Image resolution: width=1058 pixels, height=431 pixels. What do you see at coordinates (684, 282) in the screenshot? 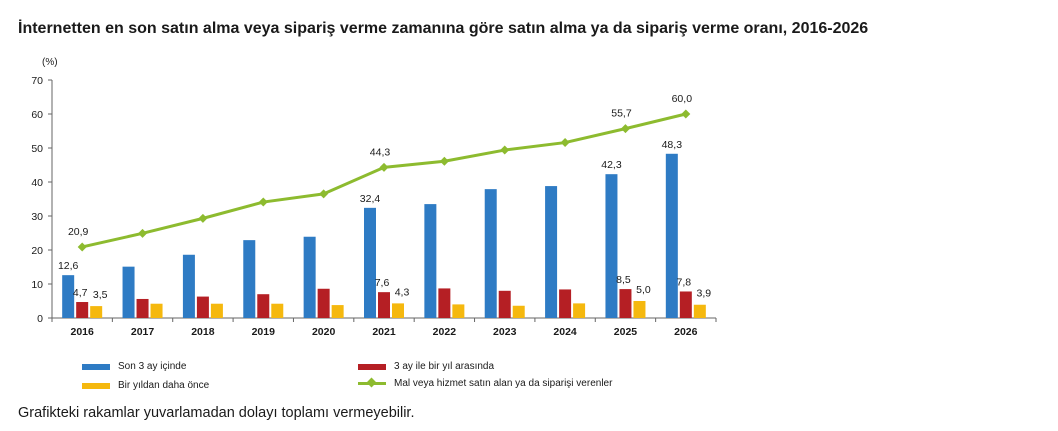
I see `bar-data-label: 7,8` at bounding box center [684, 282].